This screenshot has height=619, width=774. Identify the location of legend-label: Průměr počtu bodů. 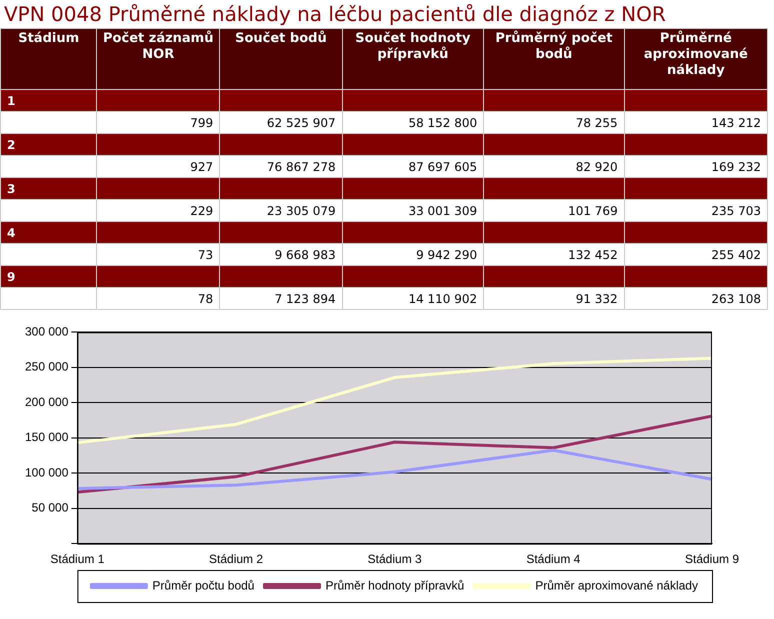
(203, 585).